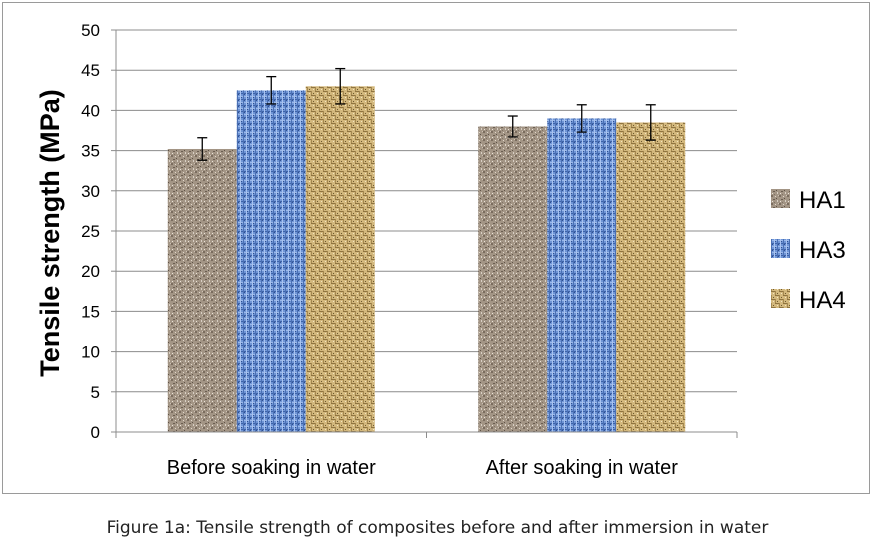 This screenshot has width=875, height=546. I want to click on y-tick-label: 45, so click(90, 70).